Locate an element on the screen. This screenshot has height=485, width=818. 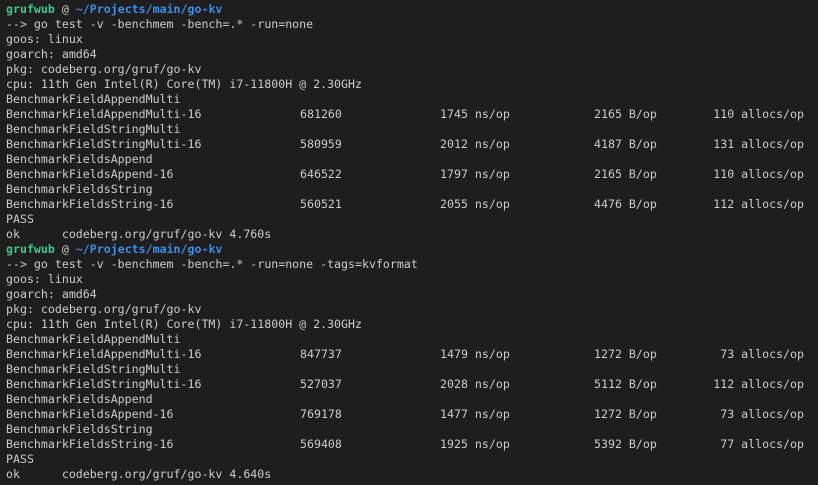
benchmark-ns-op: 1745 ns/op is located at coordinates (475, 114).